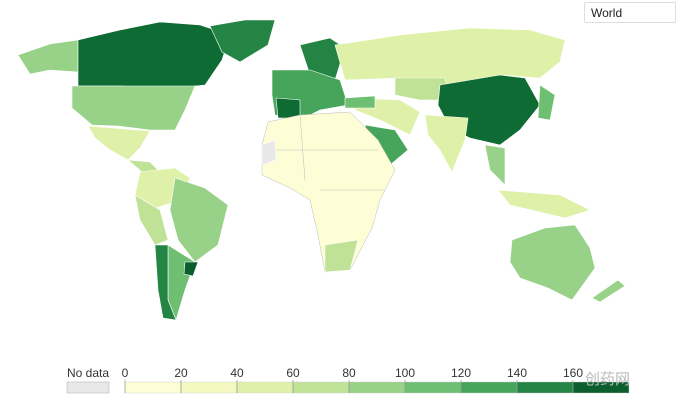  I want to click on mexico, so click(119, 143).